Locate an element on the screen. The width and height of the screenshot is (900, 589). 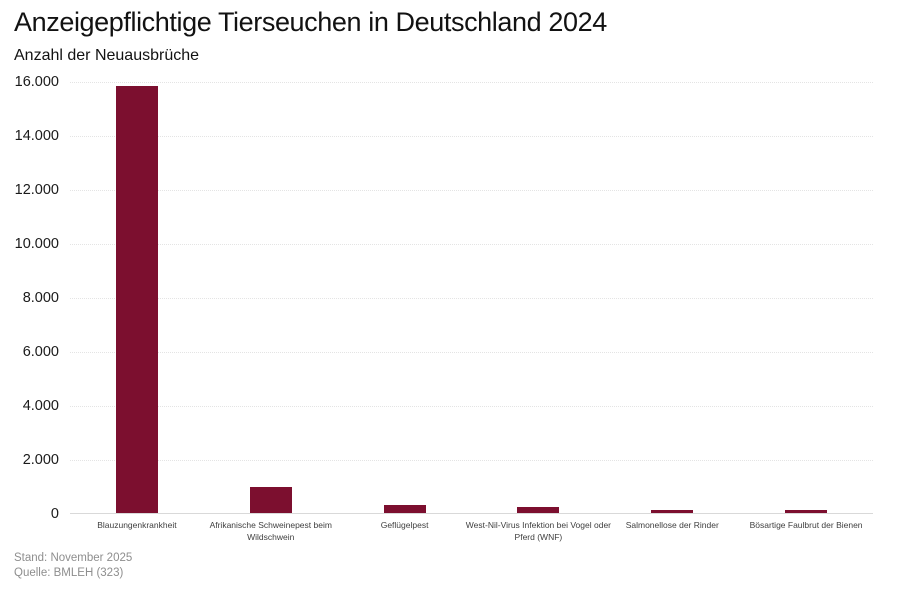
y-tick-label: 8.000 is located at coordinates (40, 298).